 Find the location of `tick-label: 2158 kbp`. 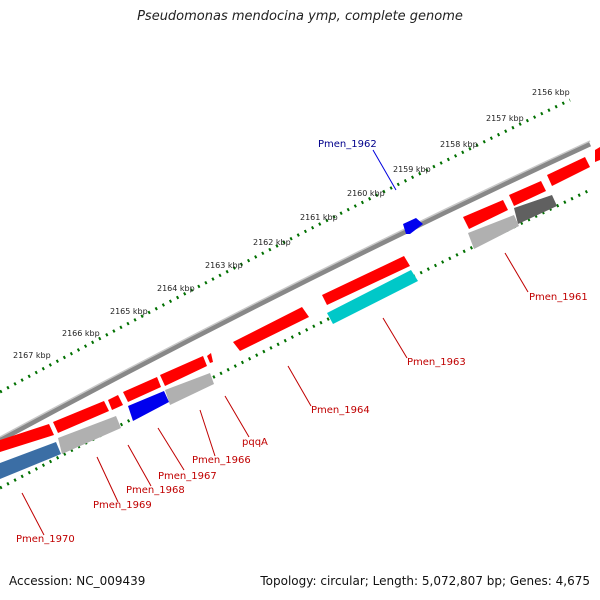

tick-label: 2158 kbp is located at coordinates (459, 144).